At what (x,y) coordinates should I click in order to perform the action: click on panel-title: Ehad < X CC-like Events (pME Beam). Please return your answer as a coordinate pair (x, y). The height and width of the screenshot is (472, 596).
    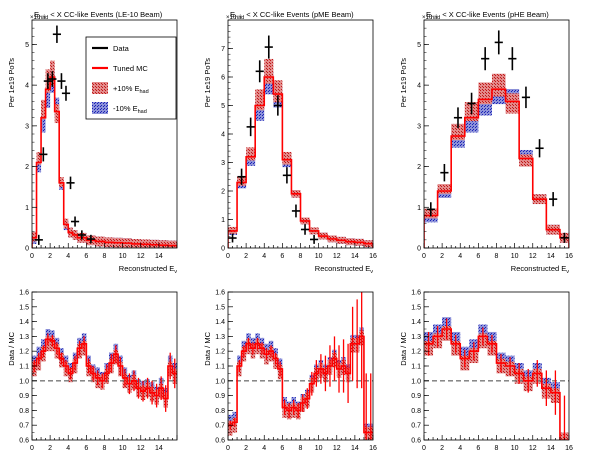
    Looking at the image, I should click on (292, 15).